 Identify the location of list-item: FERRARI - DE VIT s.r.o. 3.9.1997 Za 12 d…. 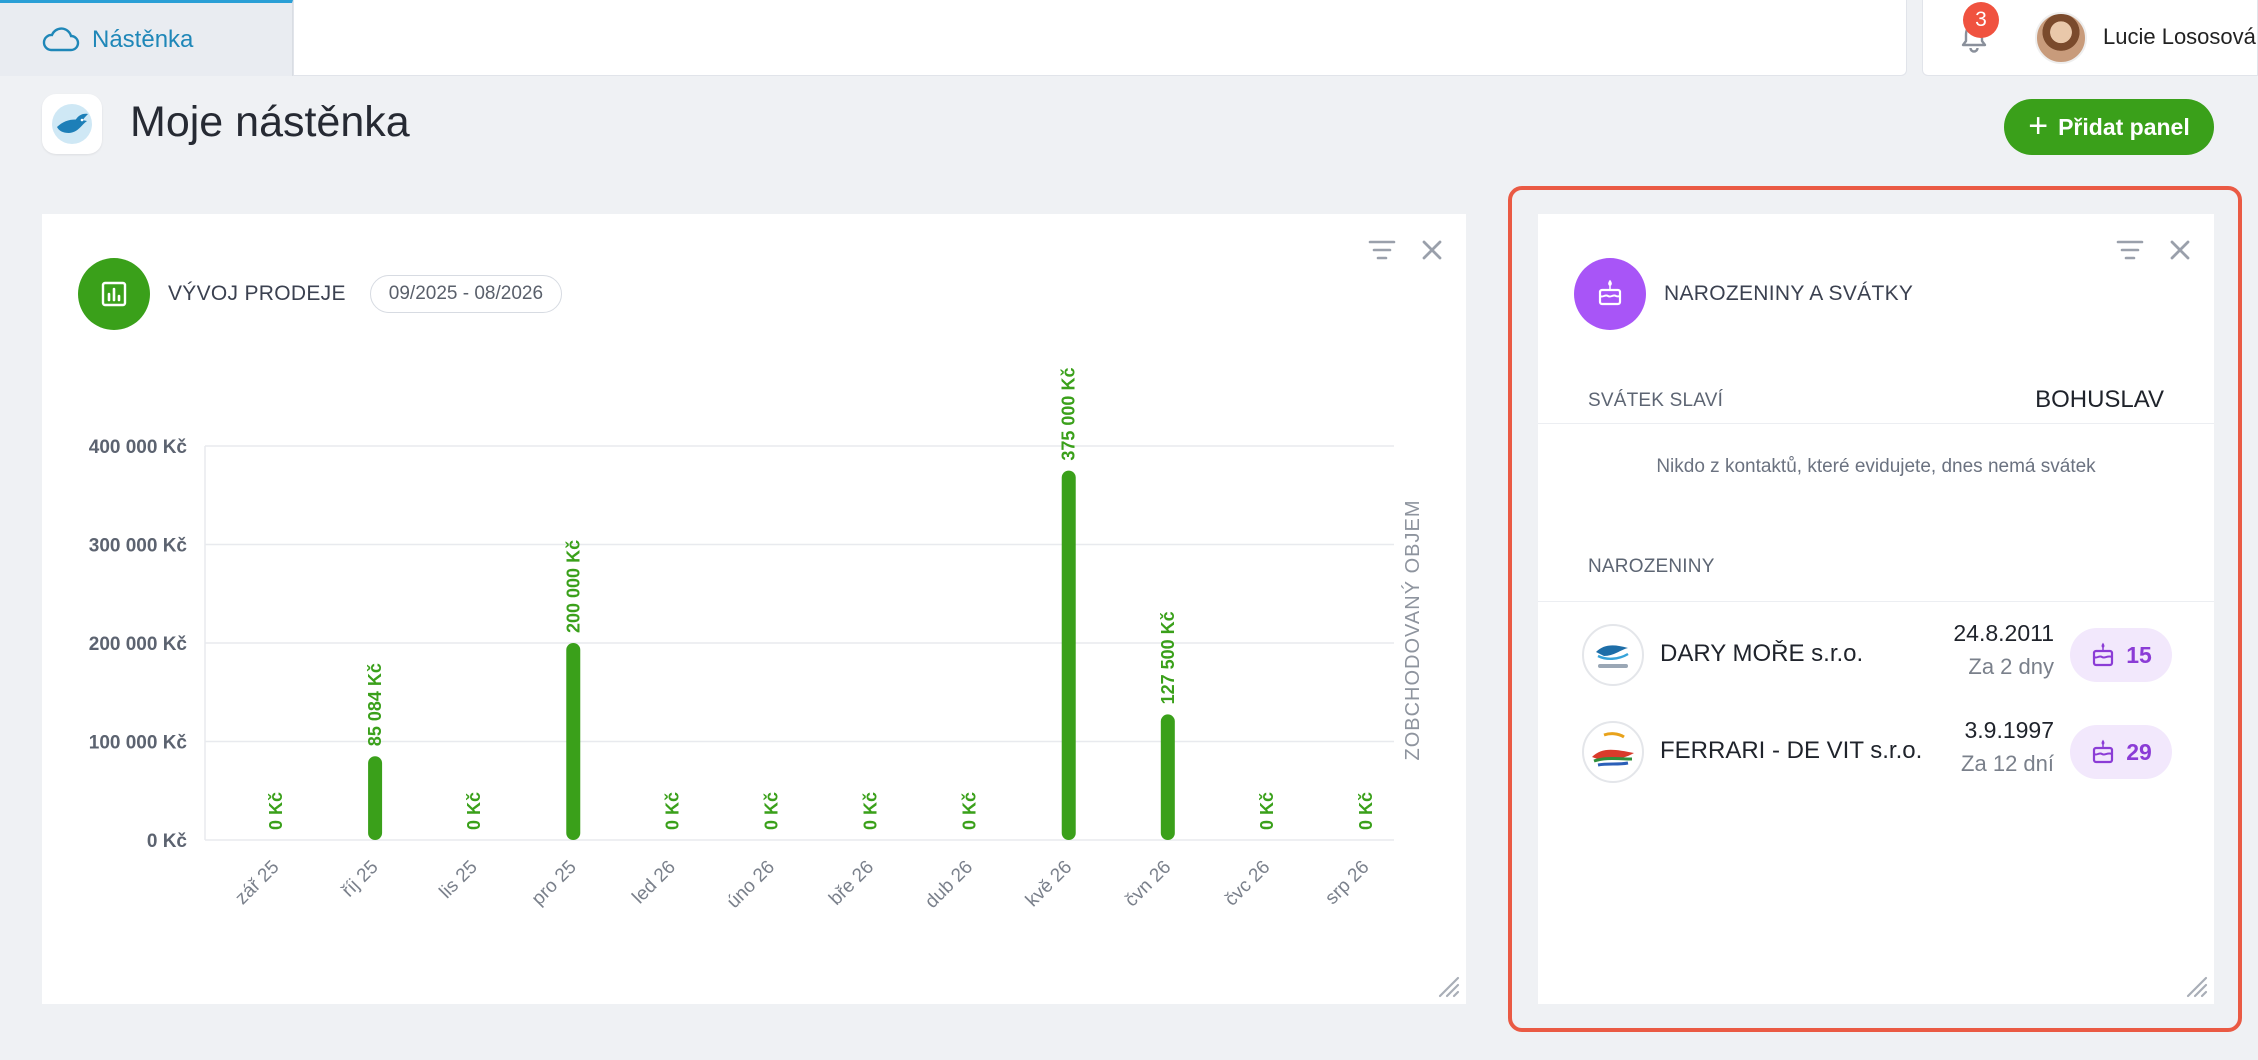
(1882, 752).